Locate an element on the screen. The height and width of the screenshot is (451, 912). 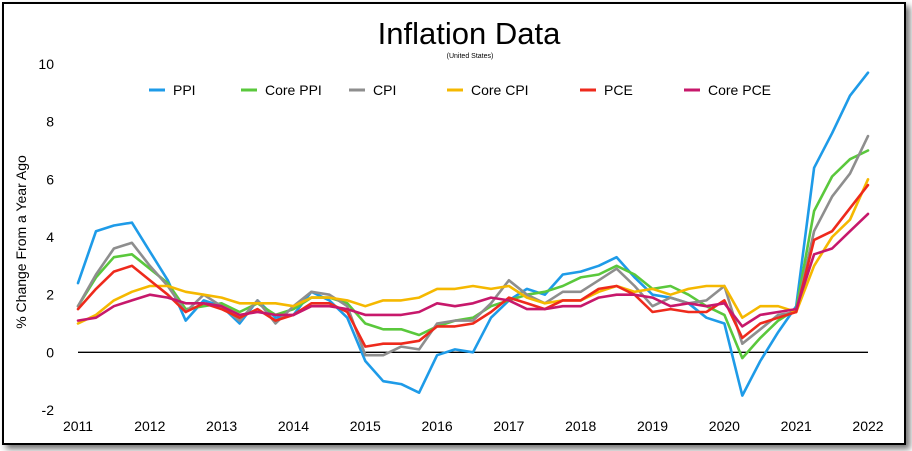
chart-title: Inflation Data is located at coordinates (469, 33).